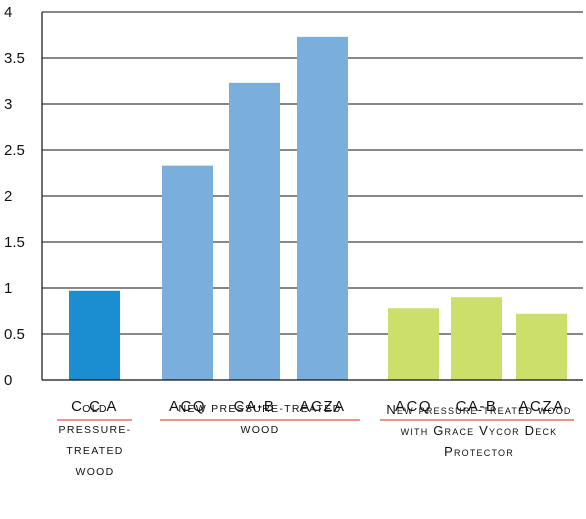 This screenshot has width=586, height=519. I want to click on group-label-old-wood: OLD PRESSURE-TREATED WOOD, so click(95, 440).